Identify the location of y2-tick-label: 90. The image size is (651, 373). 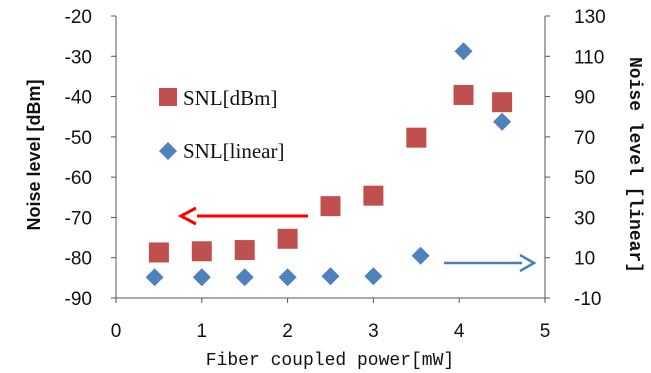
(584, 98).